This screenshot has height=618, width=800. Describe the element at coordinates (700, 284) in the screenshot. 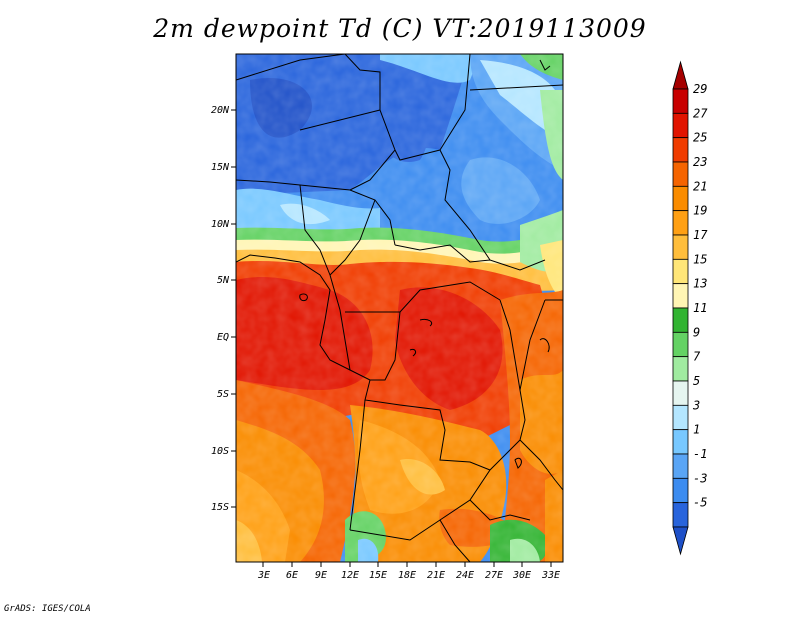

I see `colorbar-label: 13` at that location.